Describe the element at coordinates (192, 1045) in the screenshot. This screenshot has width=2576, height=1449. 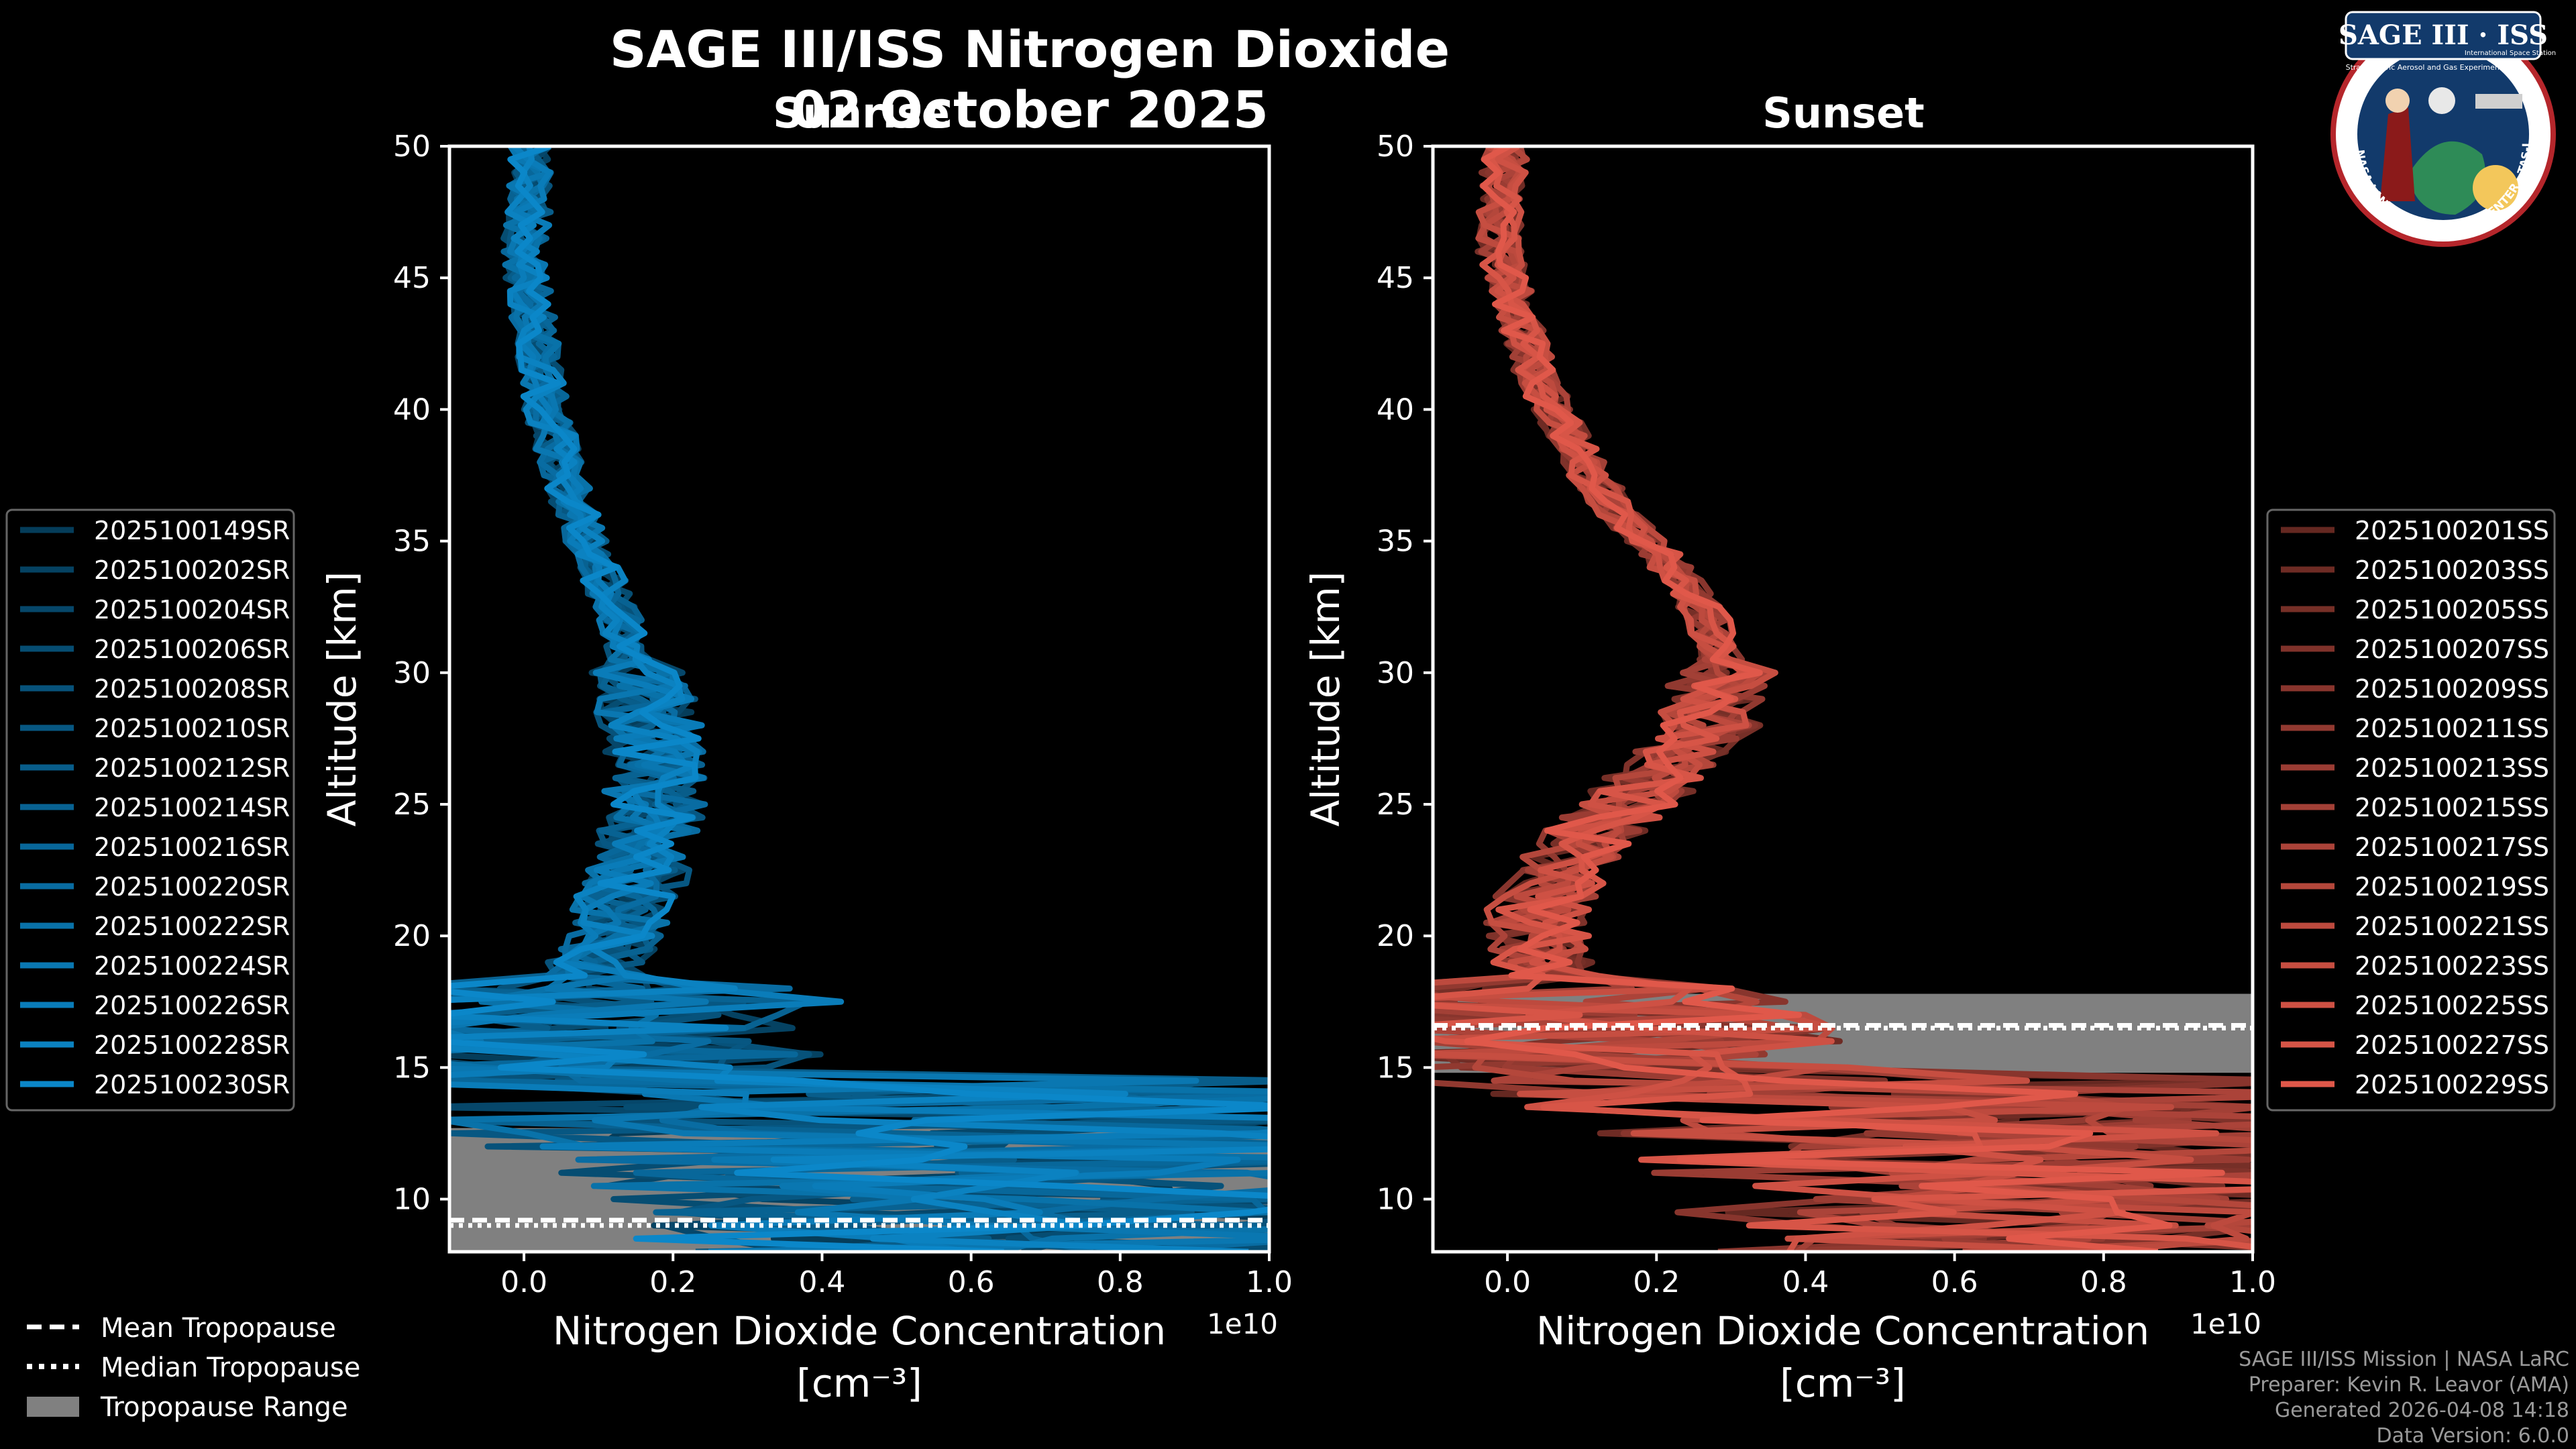
I see `legend-label-2025100228SR: 2025100228SR` at that location.